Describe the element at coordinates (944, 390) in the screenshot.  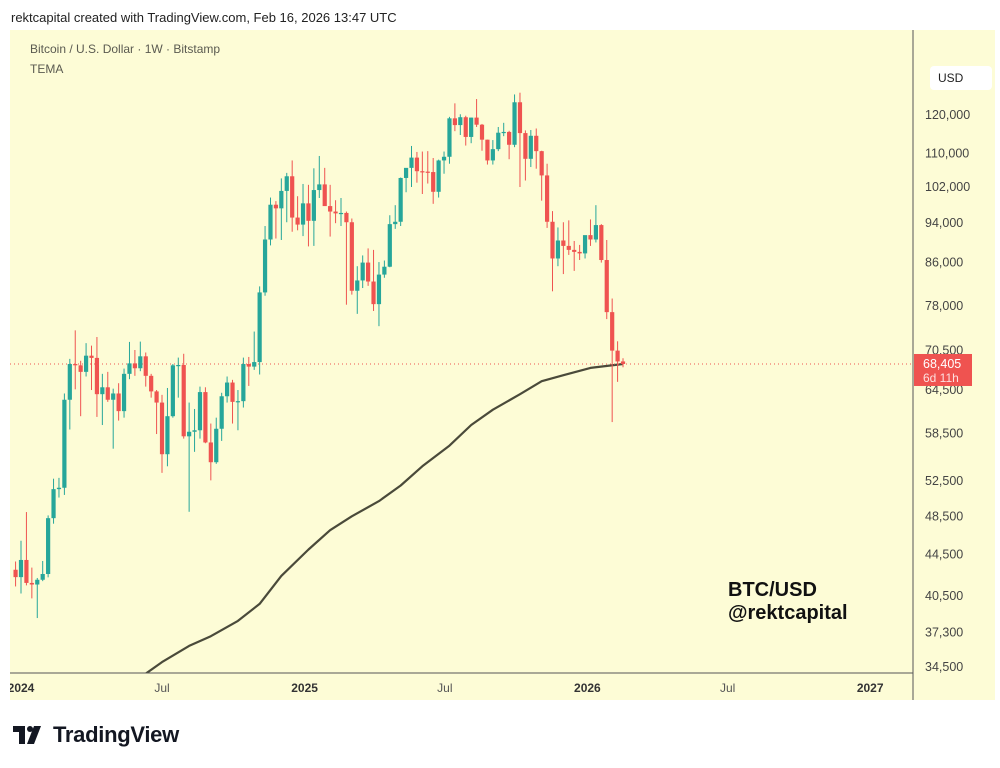
I see `price-tick-label: 64,500` at that location.